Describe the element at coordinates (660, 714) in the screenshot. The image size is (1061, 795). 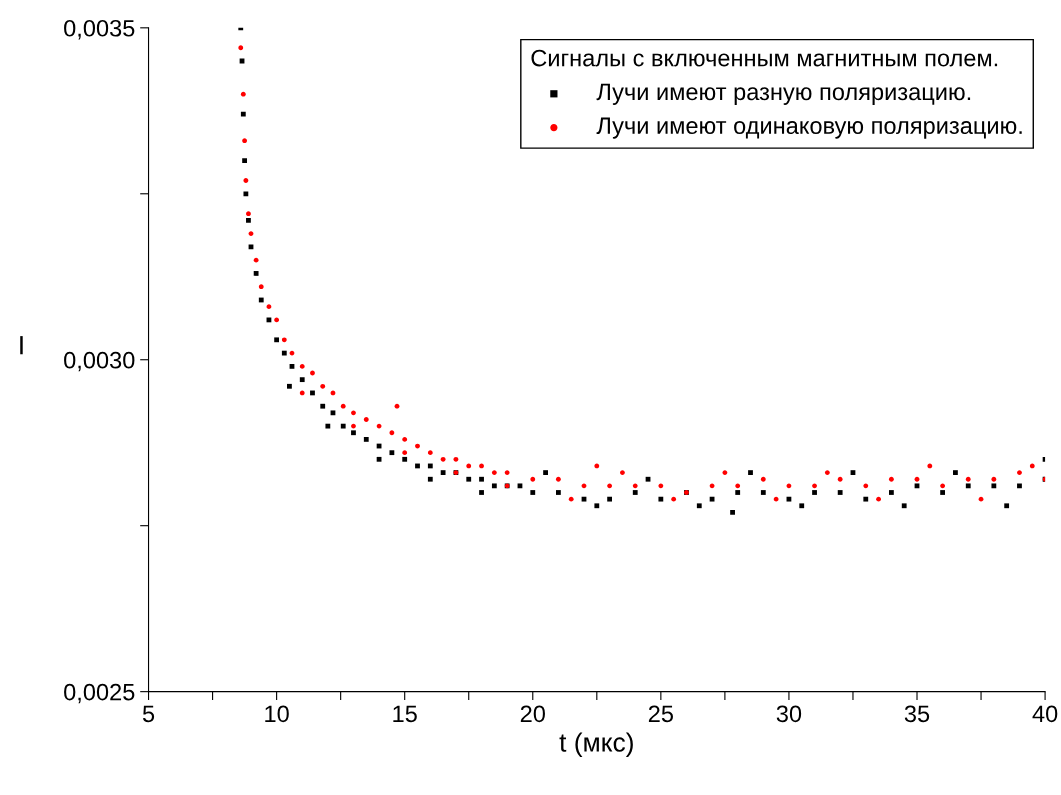
I see `x-tick-label: 25` at that location.